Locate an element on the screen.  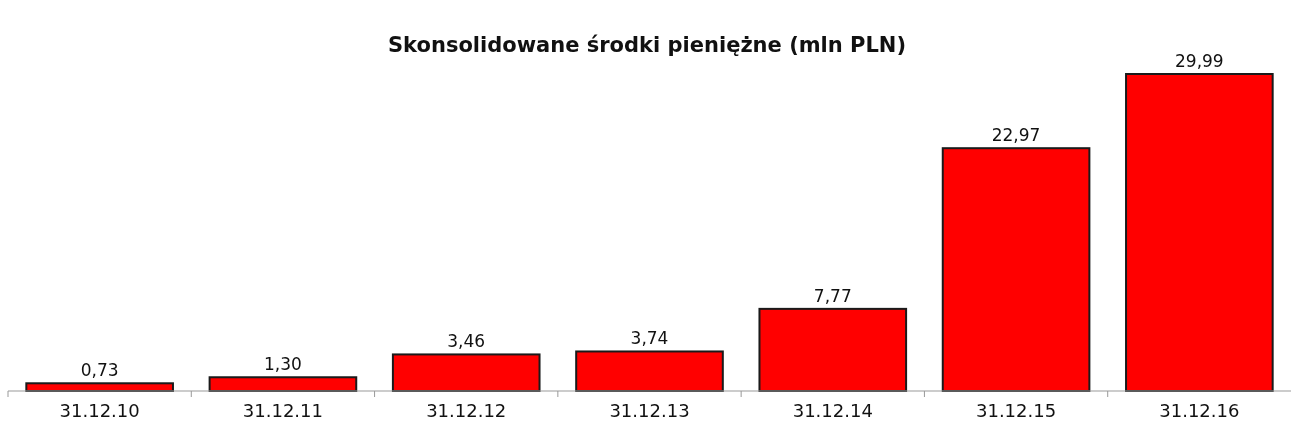
data-label: 1,30 is located at coordinates (283, 364).